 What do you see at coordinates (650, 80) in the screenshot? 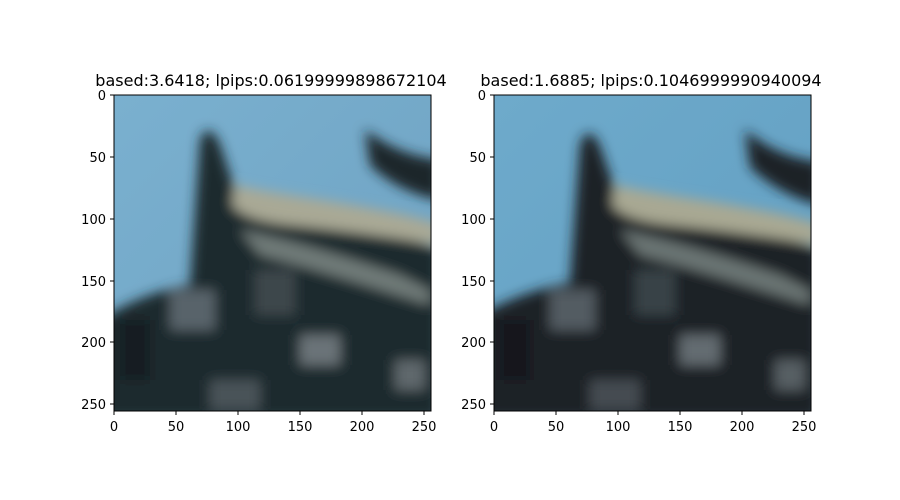
I see `panel-right-title: based:1.6885; lpips:0.1046999990940094` at bounding box center [650, 80].